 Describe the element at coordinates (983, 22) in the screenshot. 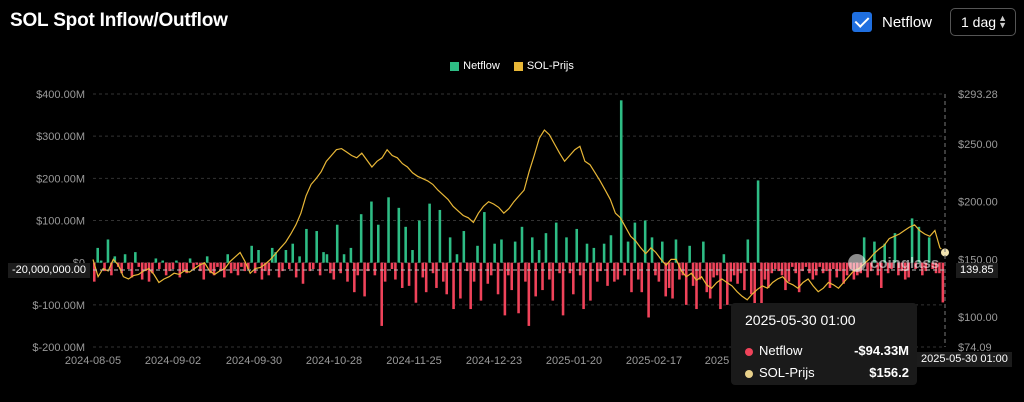

I see `interval-select: 1 dag ▲ ▼` at that location.